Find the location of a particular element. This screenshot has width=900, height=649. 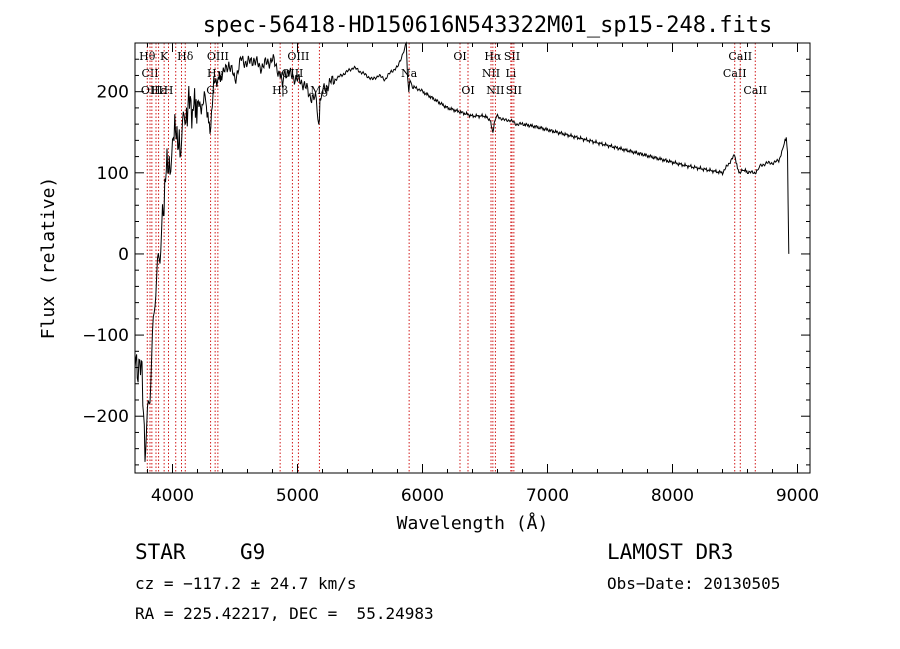

spectral-line-label: Hδ is located at coordinates (185, 56).